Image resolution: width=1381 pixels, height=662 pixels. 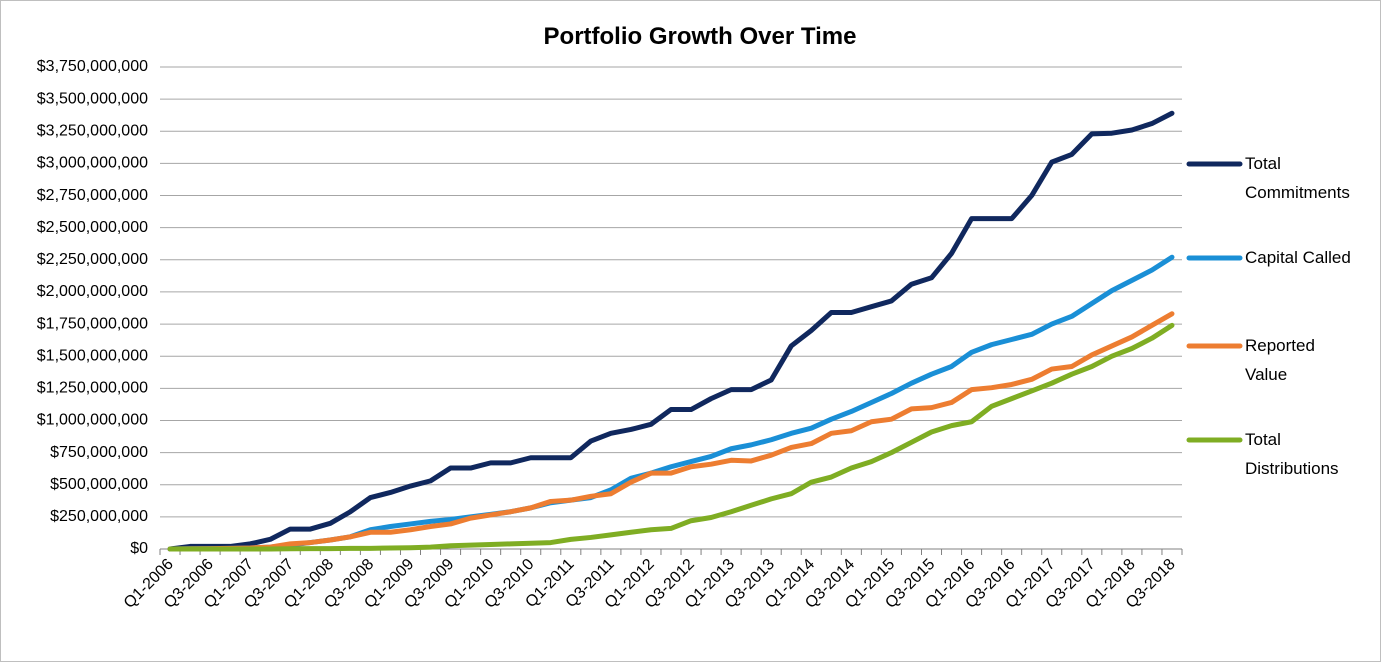 I want to click on y-tick-label: $2,750,000,000, so click(x=92, y=195).